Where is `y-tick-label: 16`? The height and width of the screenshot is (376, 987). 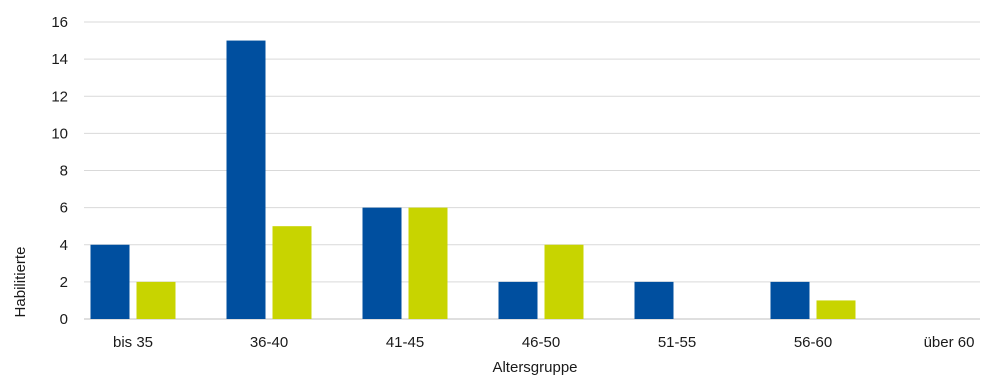
y-tick-label: 16 is located at coordinates (59, 22).